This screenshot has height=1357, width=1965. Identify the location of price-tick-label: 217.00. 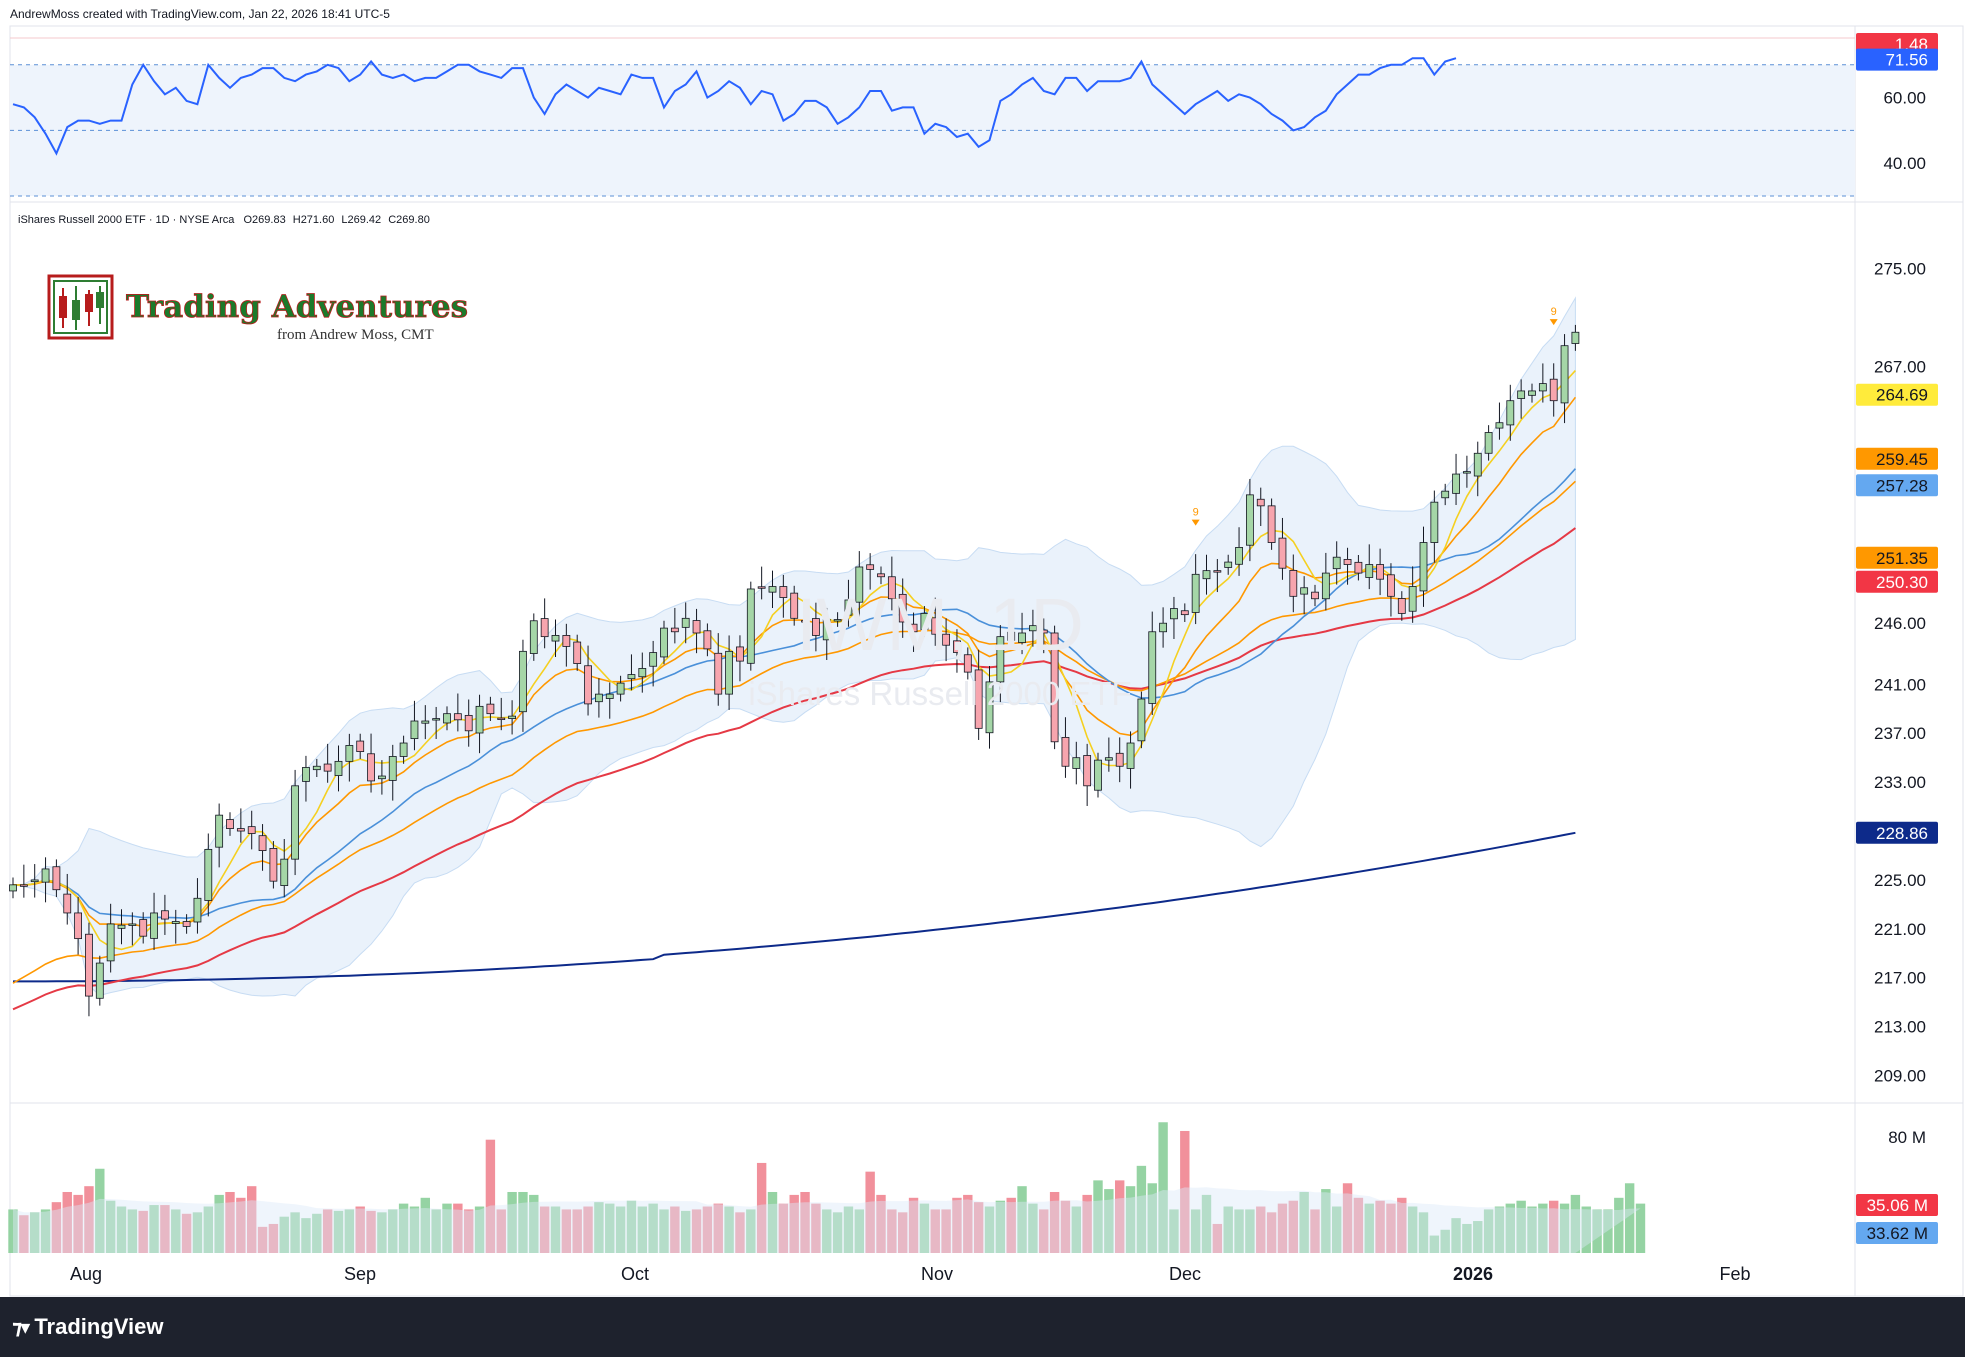
(1900, 978).